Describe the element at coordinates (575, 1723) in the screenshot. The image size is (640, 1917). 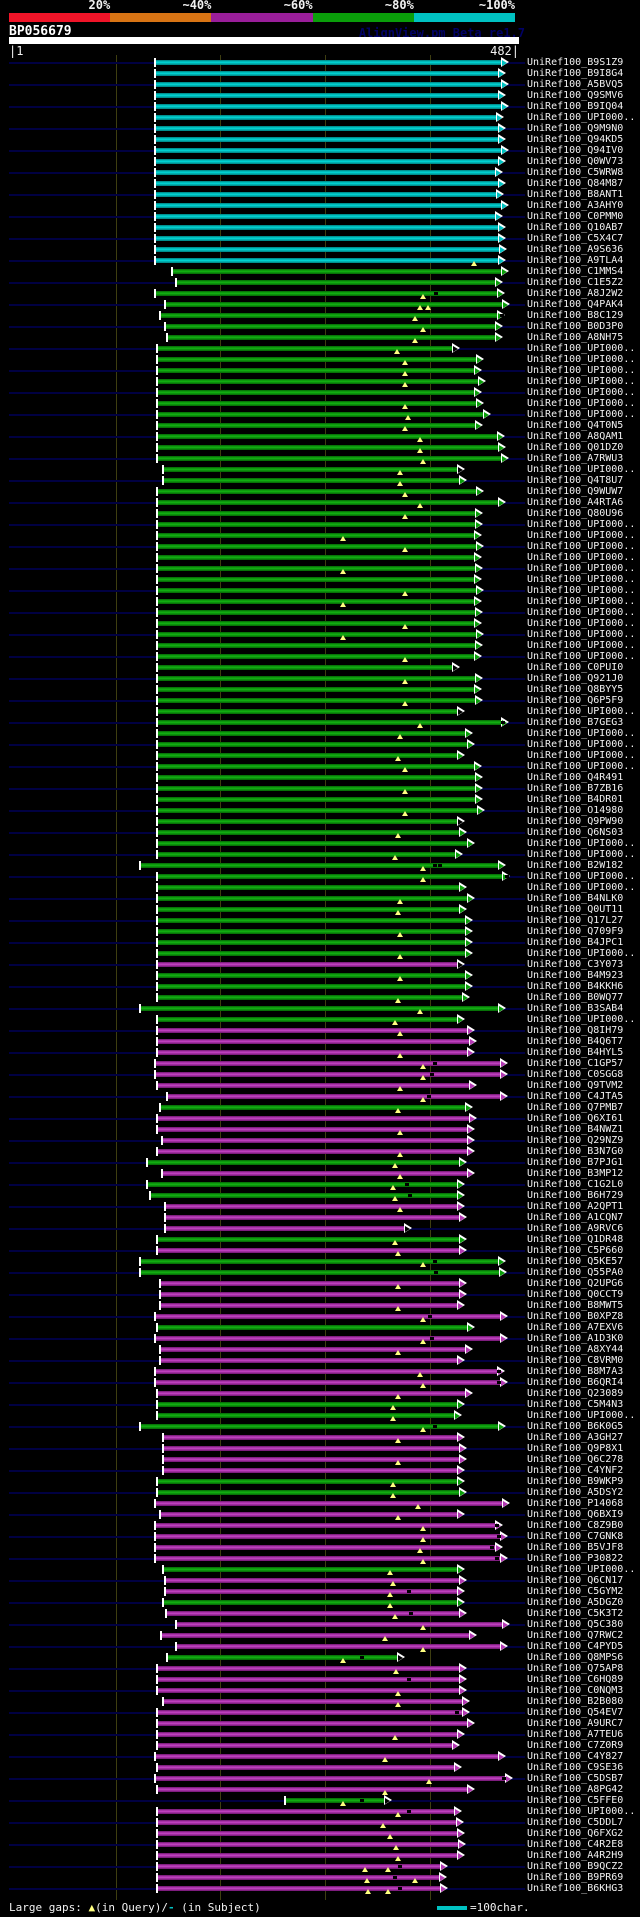
I see `hit-label: UniRef100_A9URC7` at that location.